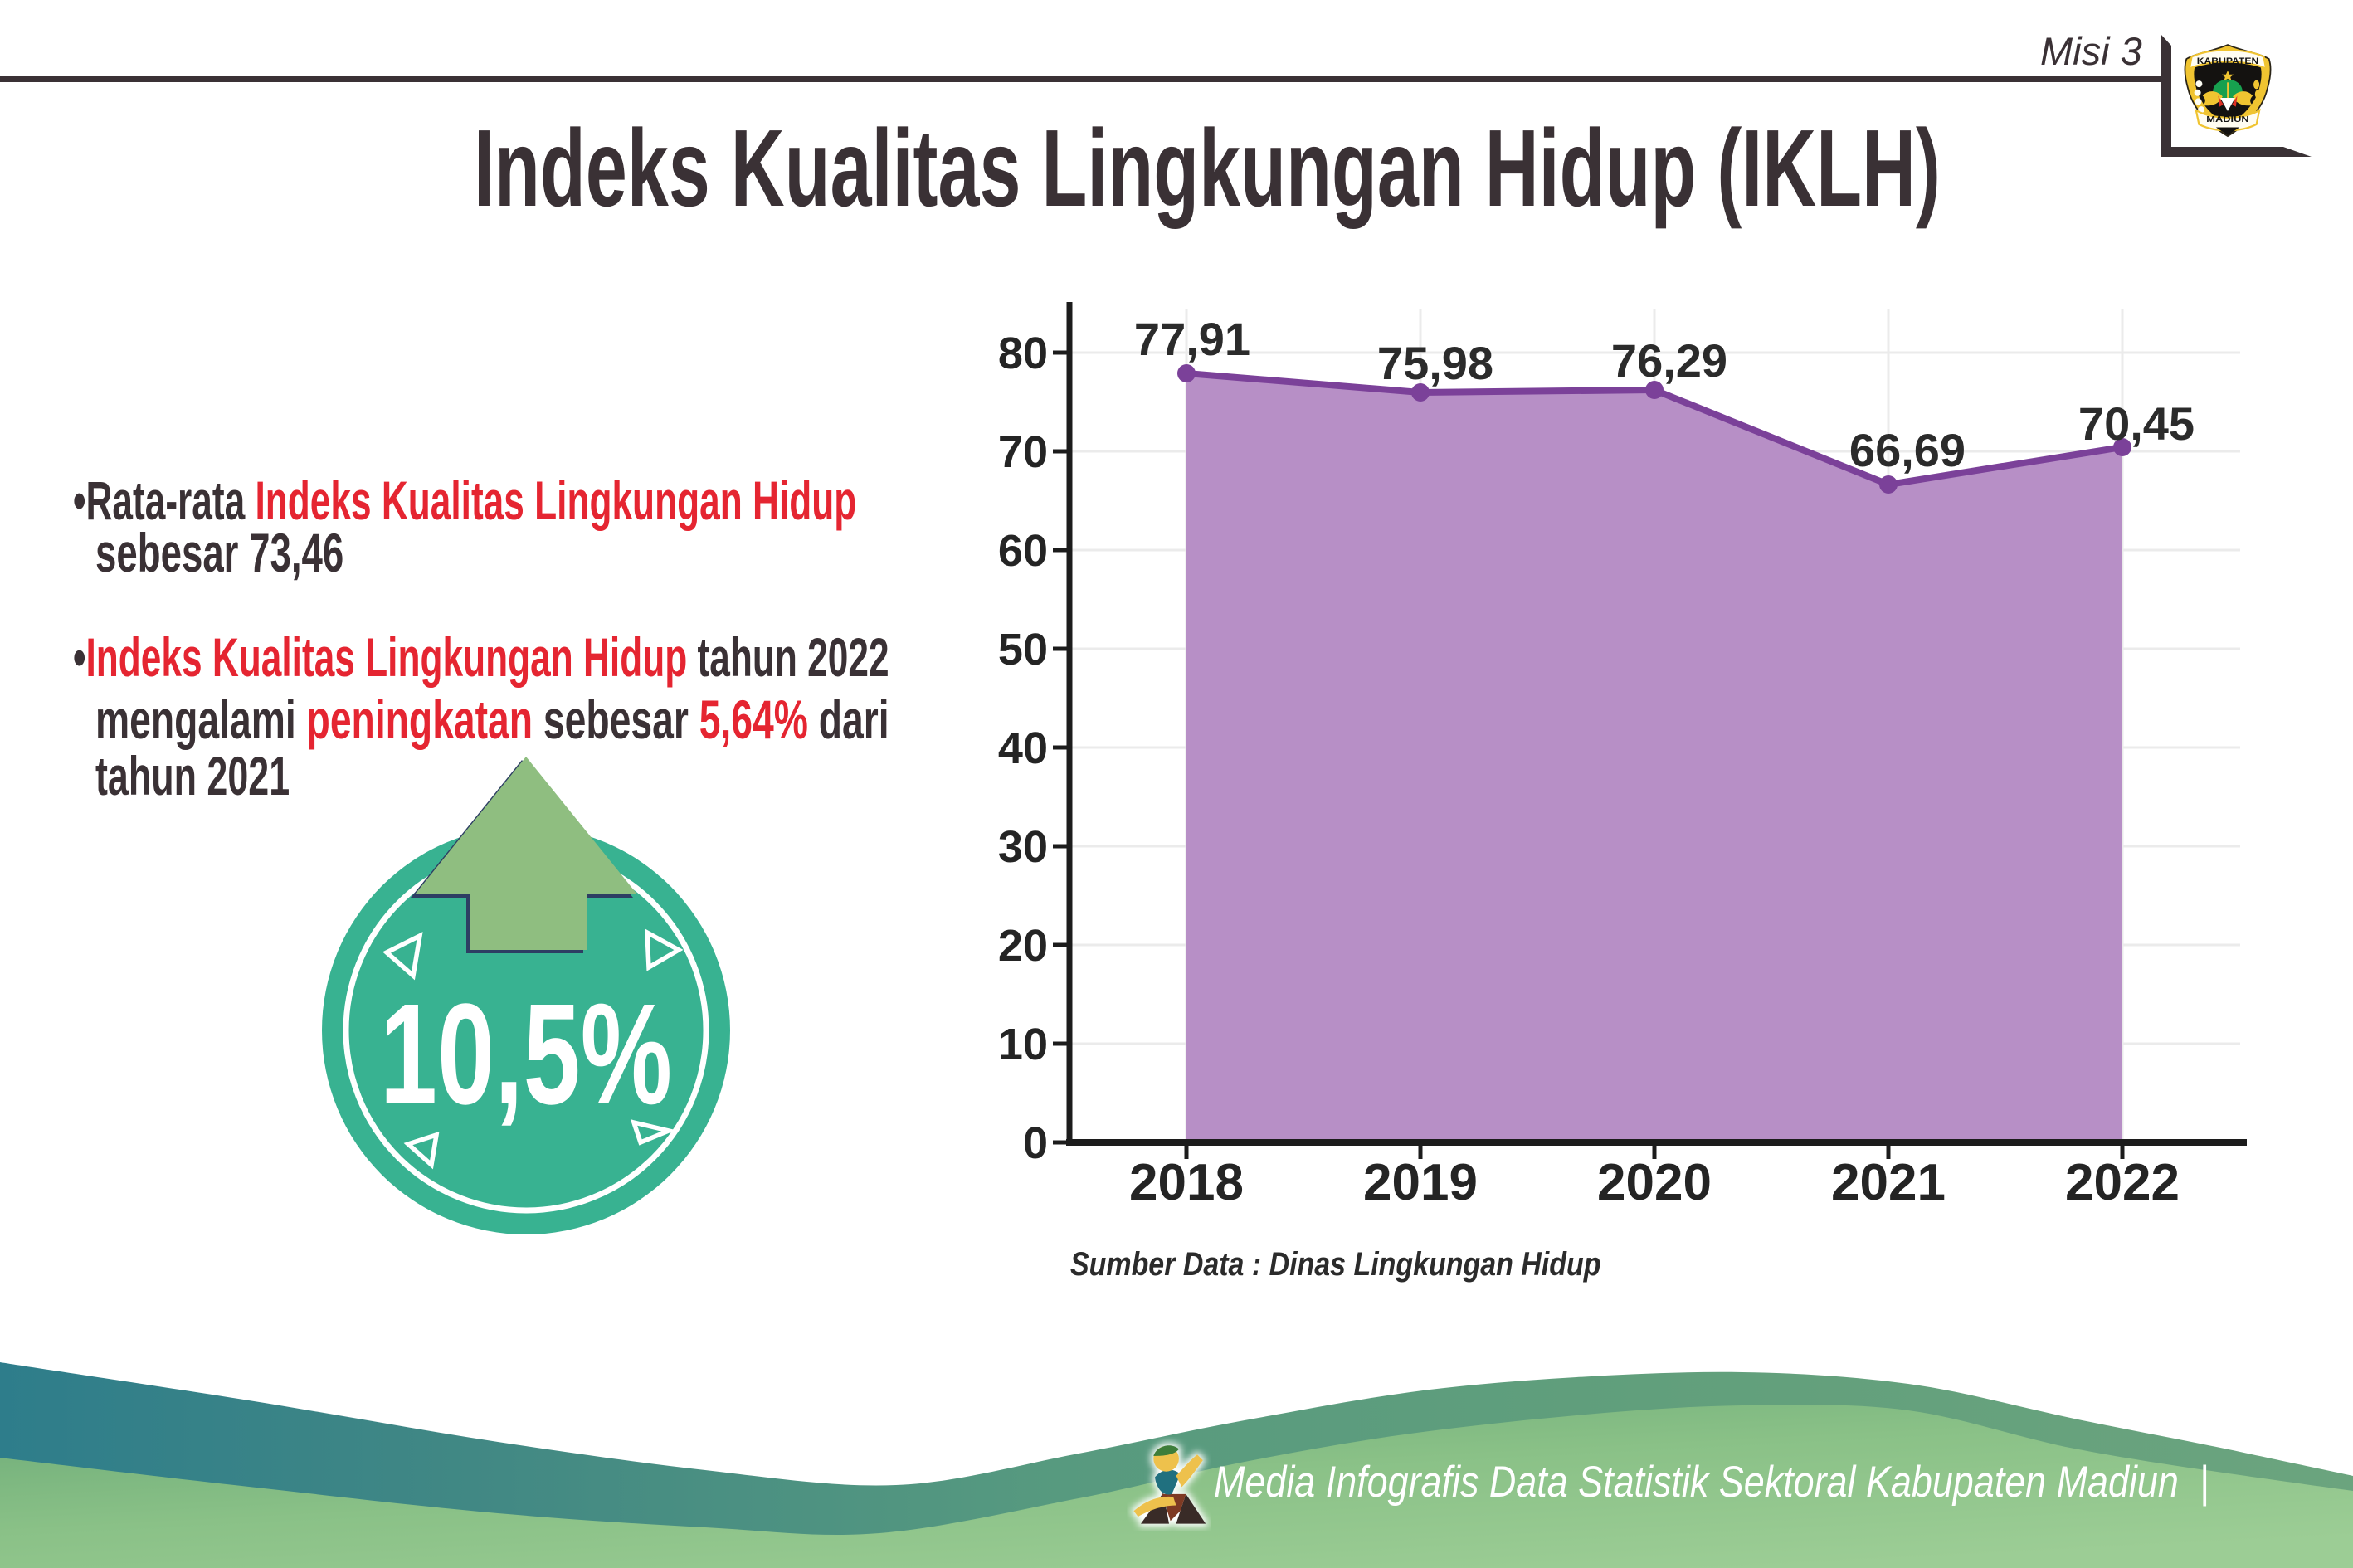 This screenshot has height=1568, width=2353. Describe the element at coordinates (1023, 946) in the screenshot. I see `svg-text: 20` at that location.